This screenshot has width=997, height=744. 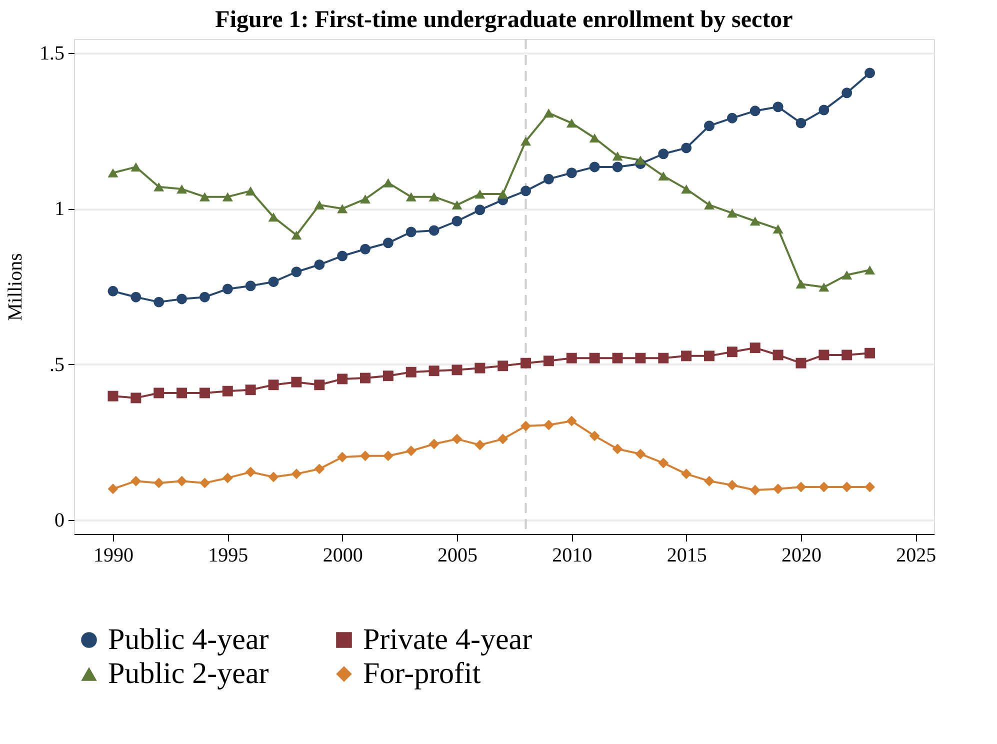 What do you see at coordinates (916, 555) in the screenshot?
I see `x-tick-label: 2025` at bounding box center [916, 555].